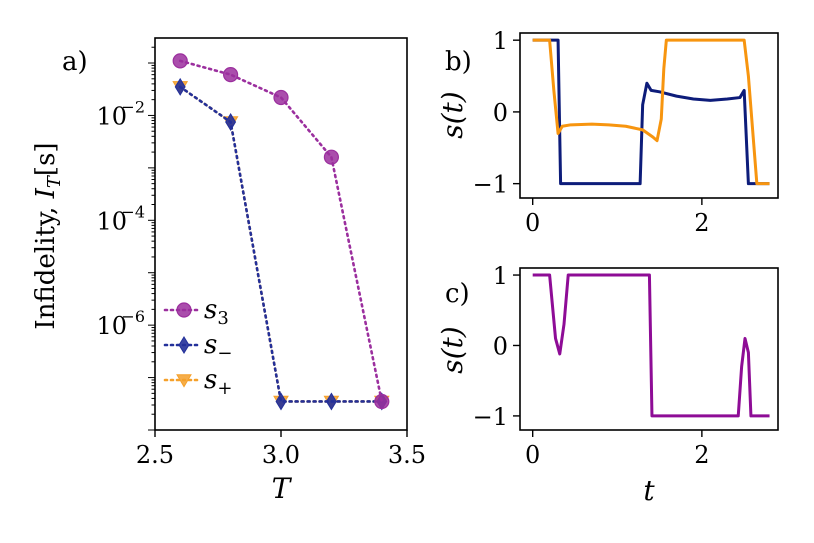 This screenshot has width=814, height=543. I want to click on panel-c-ytick-label: −1, so click(490, 417).